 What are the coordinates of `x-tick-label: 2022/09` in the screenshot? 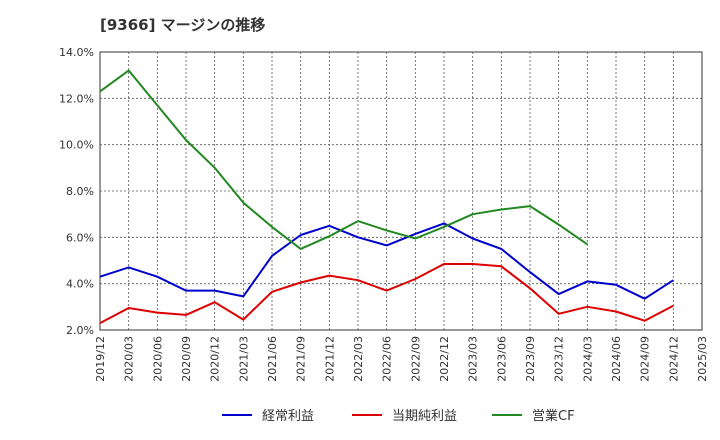 It's located at (415, 359).